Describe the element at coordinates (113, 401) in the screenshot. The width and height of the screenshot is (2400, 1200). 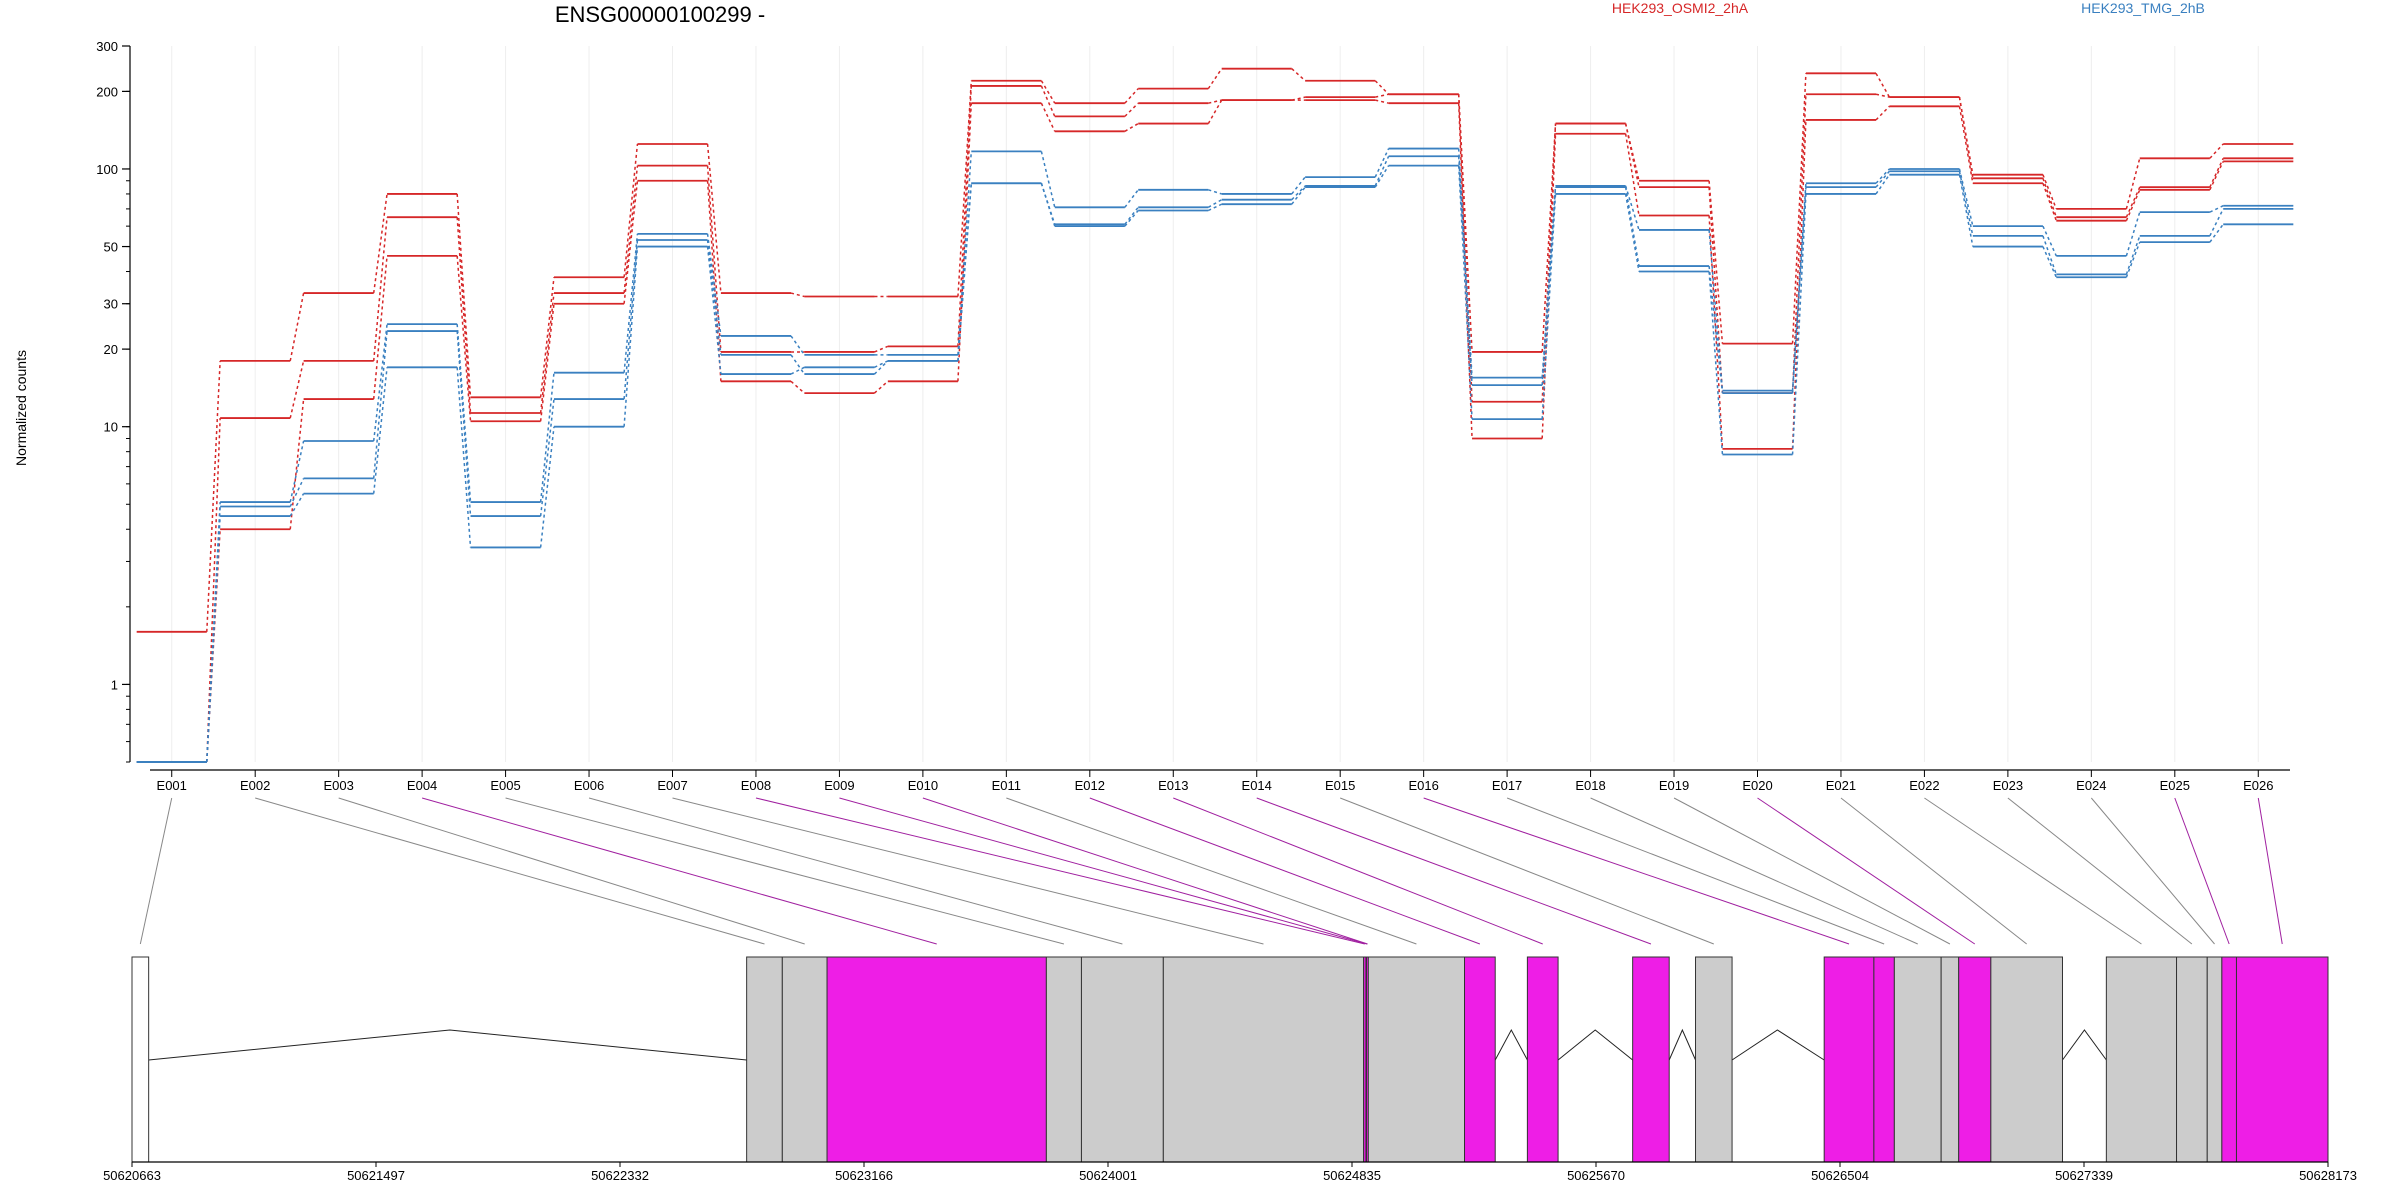
I see `axis-layer: 1 10 20 30 50 100 200 300` at that location.